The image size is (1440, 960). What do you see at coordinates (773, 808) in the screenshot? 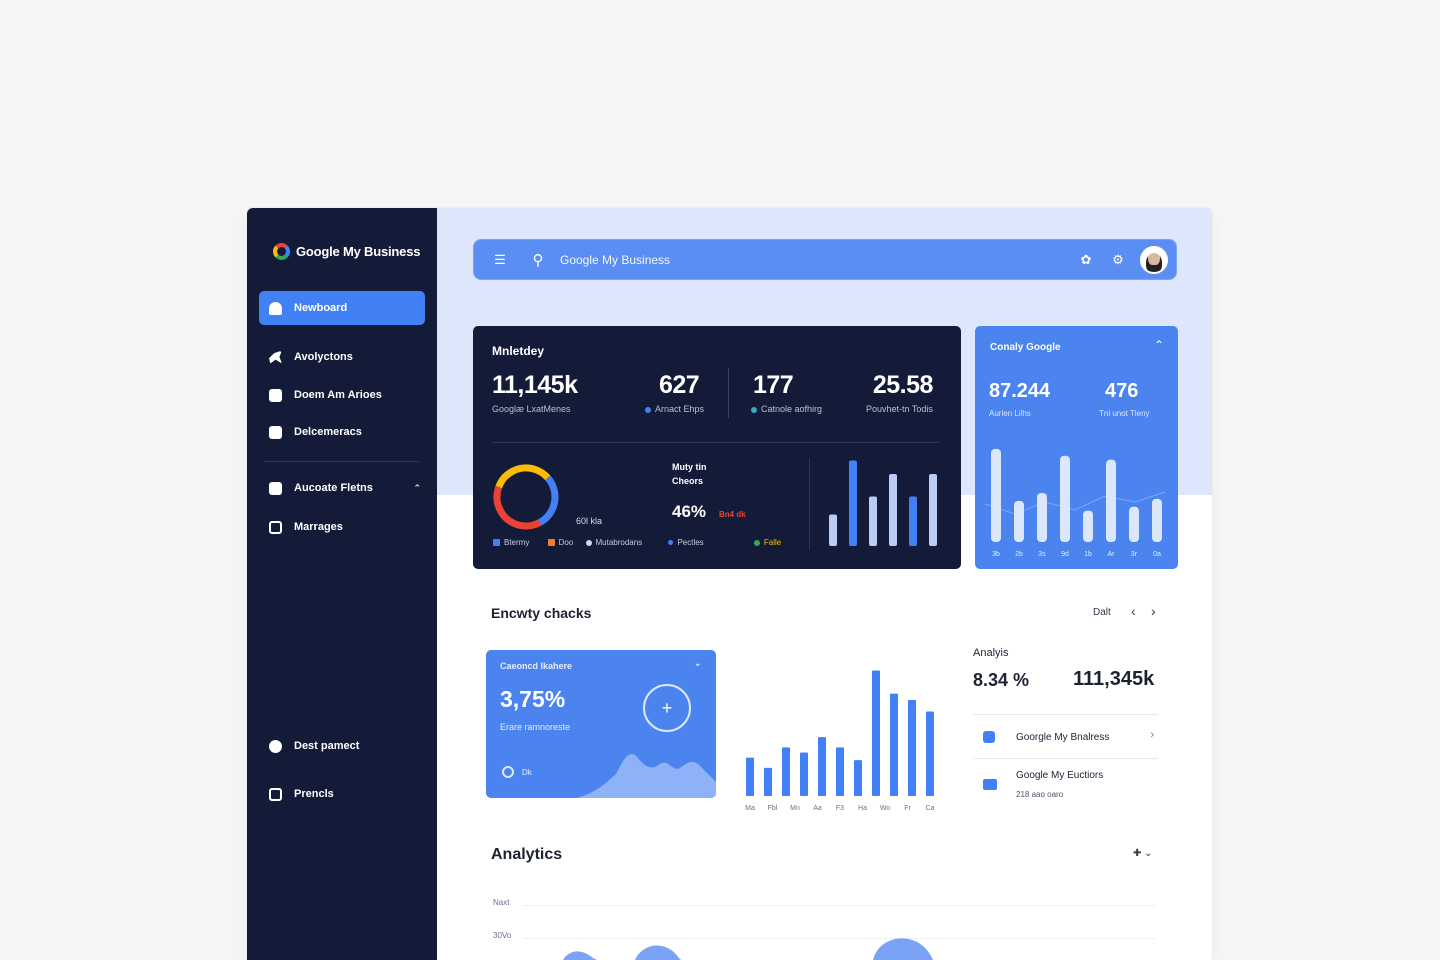
I see `x-tick-label: Fbl` at bounding box center [773, 808].